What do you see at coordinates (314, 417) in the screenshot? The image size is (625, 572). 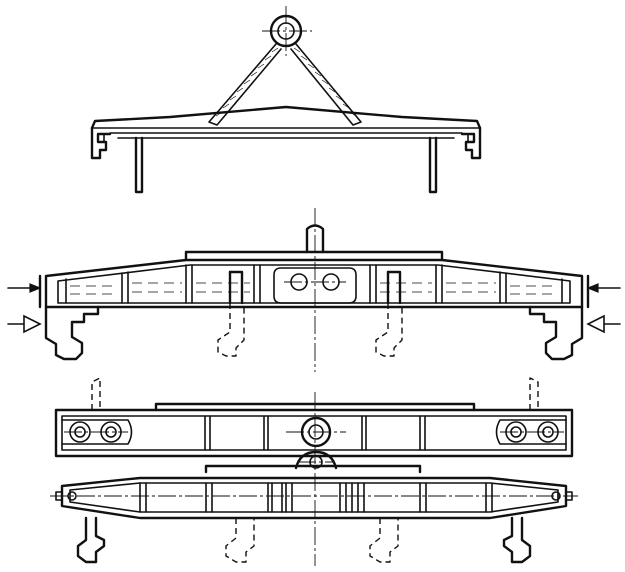 I see `plan-view` at bounding box center [314, 417].